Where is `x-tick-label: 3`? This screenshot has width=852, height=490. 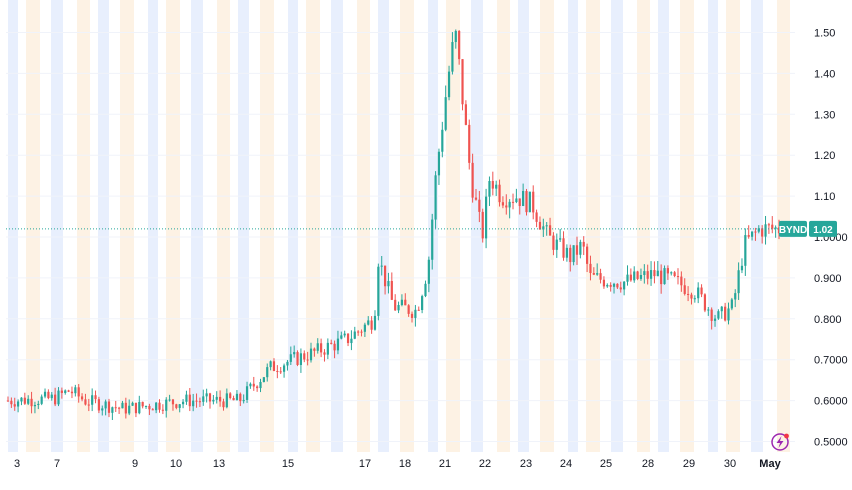
x-tick-label: 3 is located at coordinates (17, 464).